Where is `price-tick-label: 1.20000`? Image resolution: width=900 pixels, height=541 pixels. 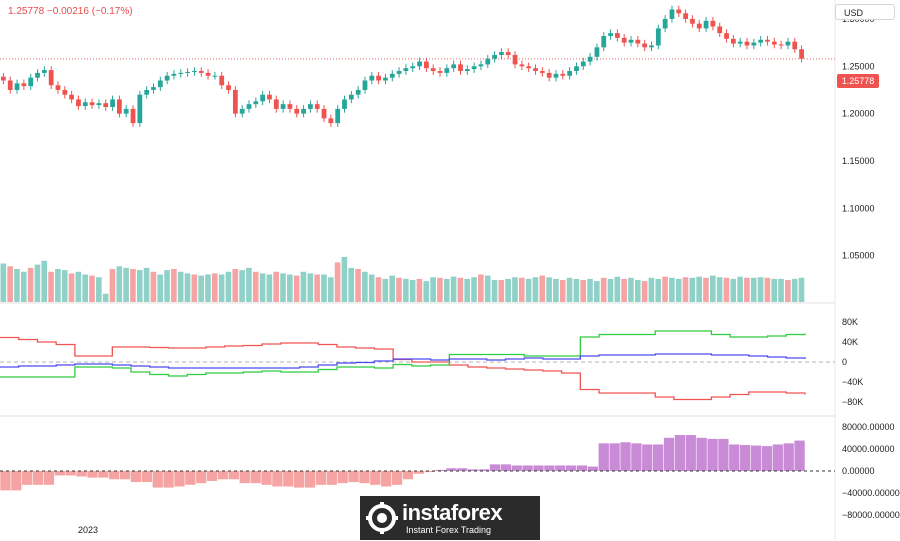
price-tick-label: 1.20000 is located at coordinates (858, 114).